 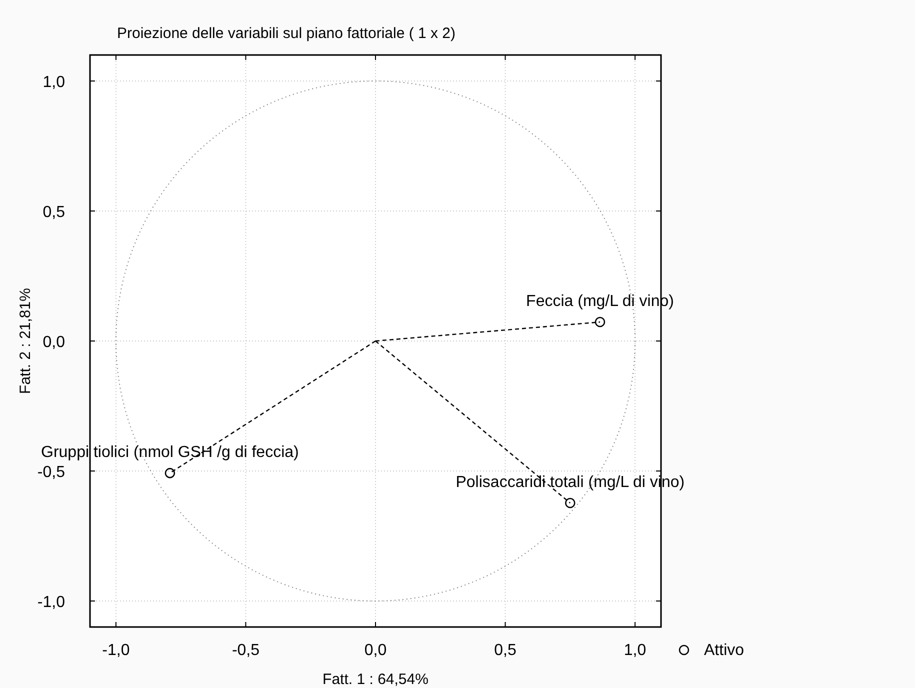 I want to click on x-tick-label: 1,0, so click(x=635, y=650).